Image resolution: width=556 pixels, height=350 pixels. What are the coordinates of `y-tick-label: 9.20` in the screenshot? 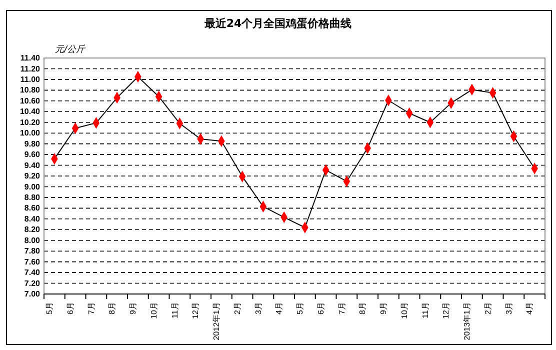 It's located at (32, 176).